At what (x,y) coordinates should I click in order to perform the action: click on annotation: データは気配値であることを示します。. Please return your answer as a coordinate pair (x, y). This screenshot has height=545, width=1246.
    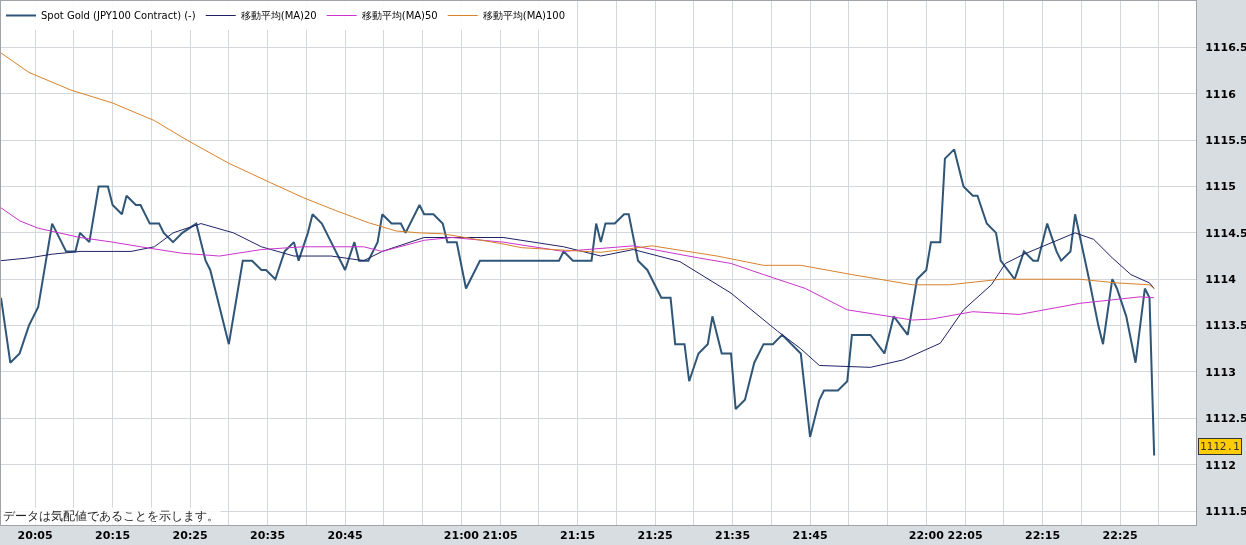
    Looking at the image, I should click on (111, 516).